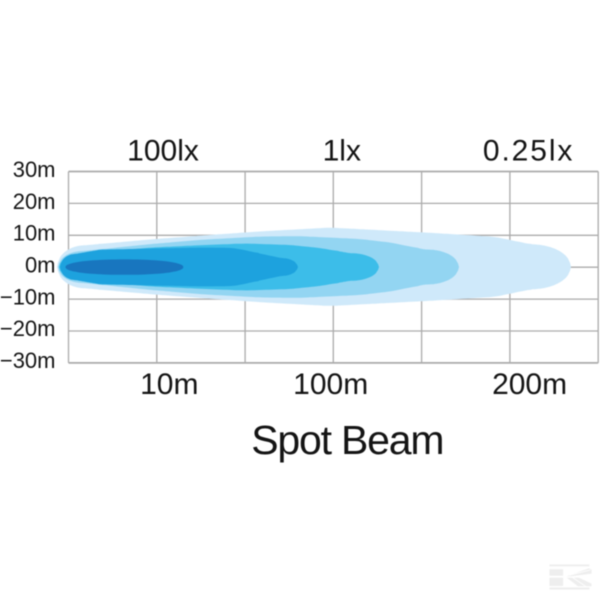 Image resolution: width=600 pixels, height=605 pixels. What do you see at coordinates (28, 328) in the screenshot?
I see `svg-text: −20m` at bounding box center [28, 328].